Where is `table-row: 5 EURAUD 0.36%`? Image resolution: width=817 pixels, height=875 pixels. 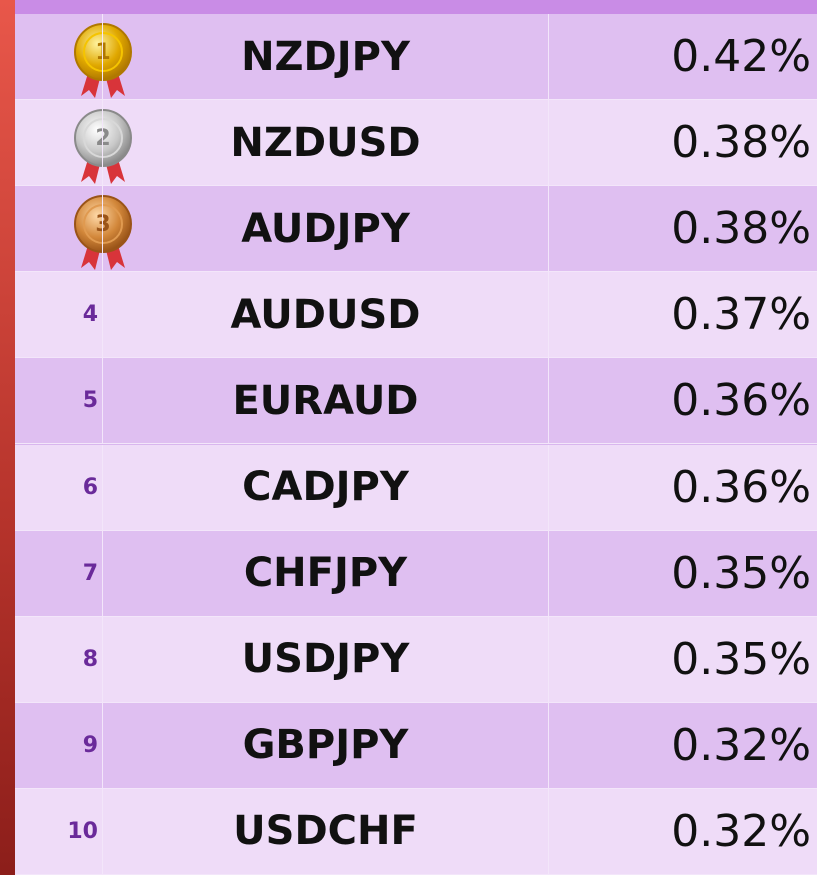 table-row: 5 EURAUD 0.36% is located at coordinates (416, 401).